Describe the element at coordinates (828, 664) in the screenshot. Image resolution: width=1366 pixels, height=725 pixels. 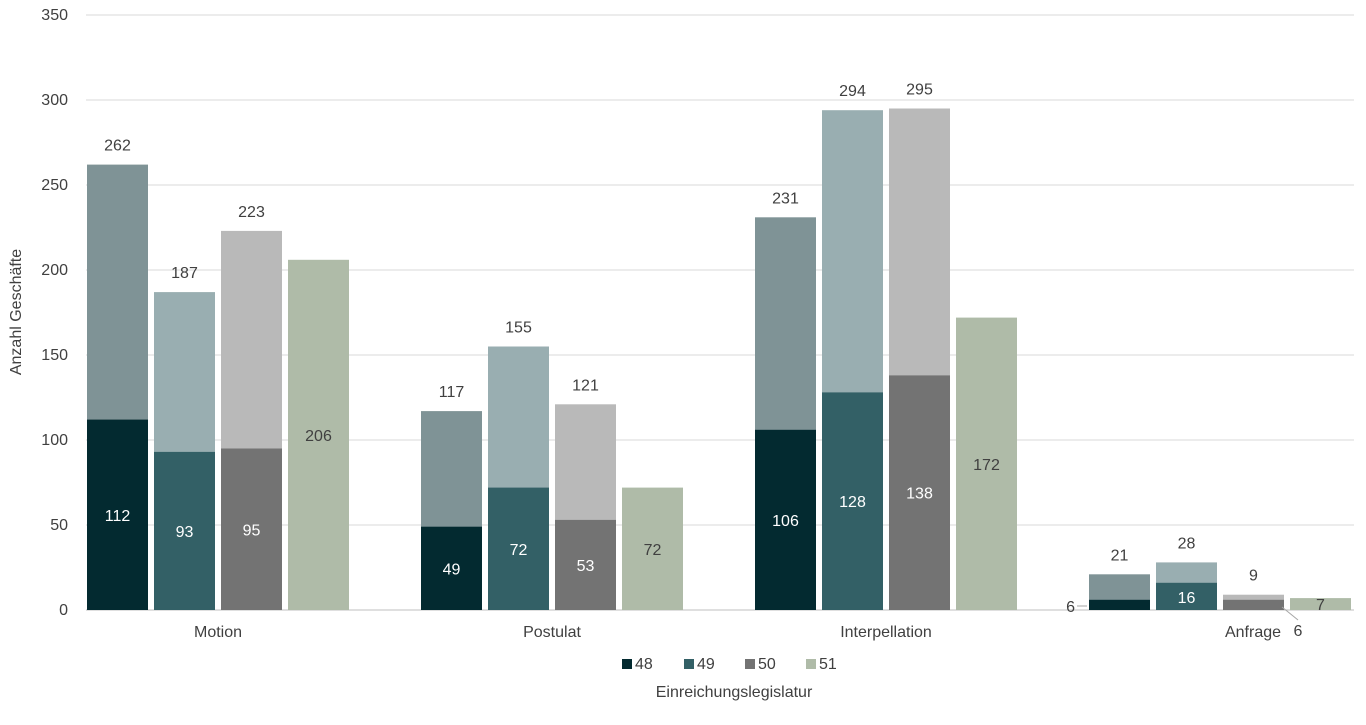
I see `legend-label: 51` at that location.